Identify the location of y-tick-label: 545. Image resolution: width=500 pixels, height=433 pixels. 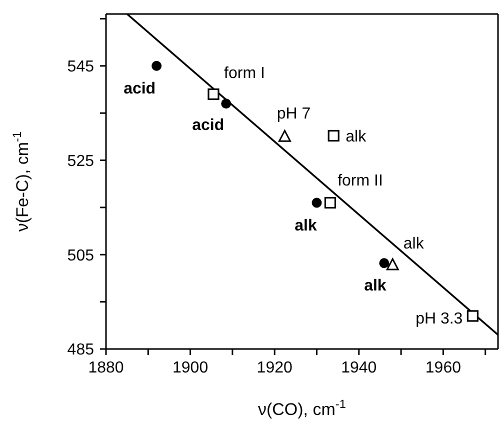
(80, 67).